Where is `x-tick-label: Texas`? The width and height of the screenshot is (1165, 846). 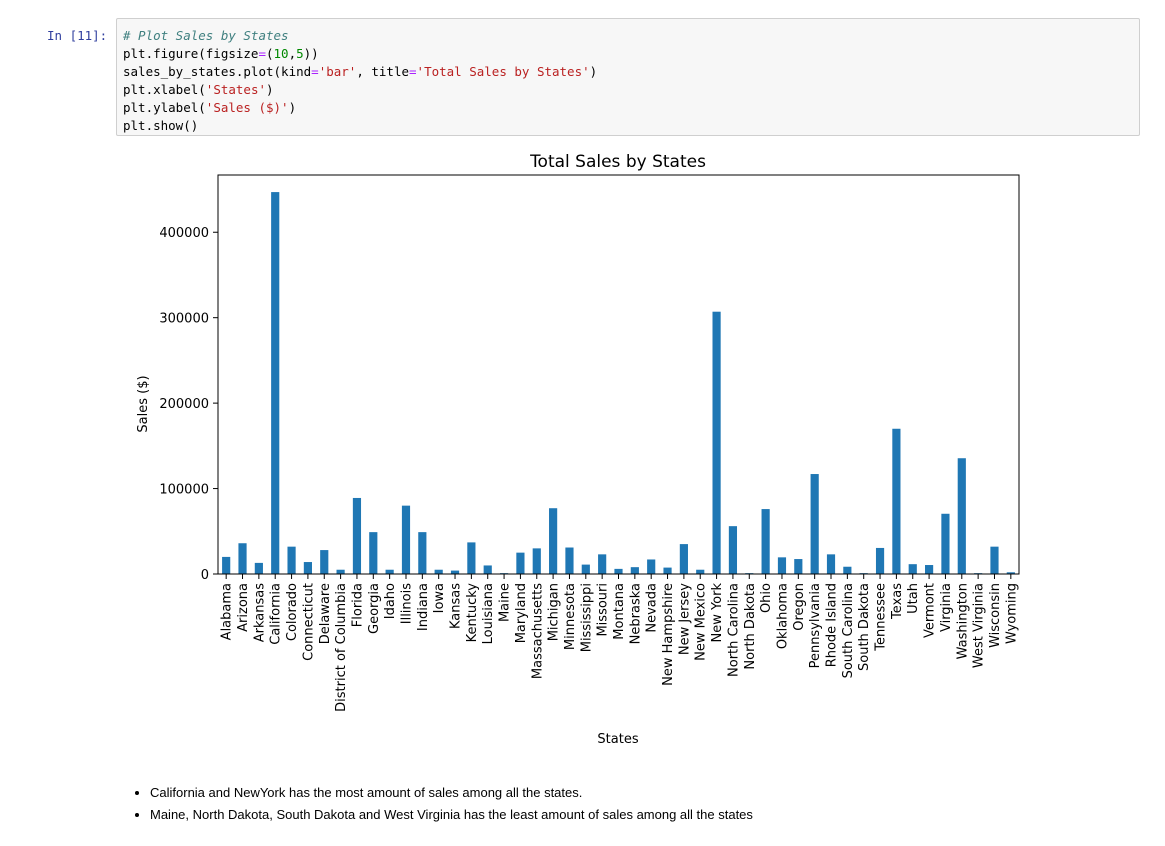 x-tick-label: Texas is located at coordinates (897, 601).